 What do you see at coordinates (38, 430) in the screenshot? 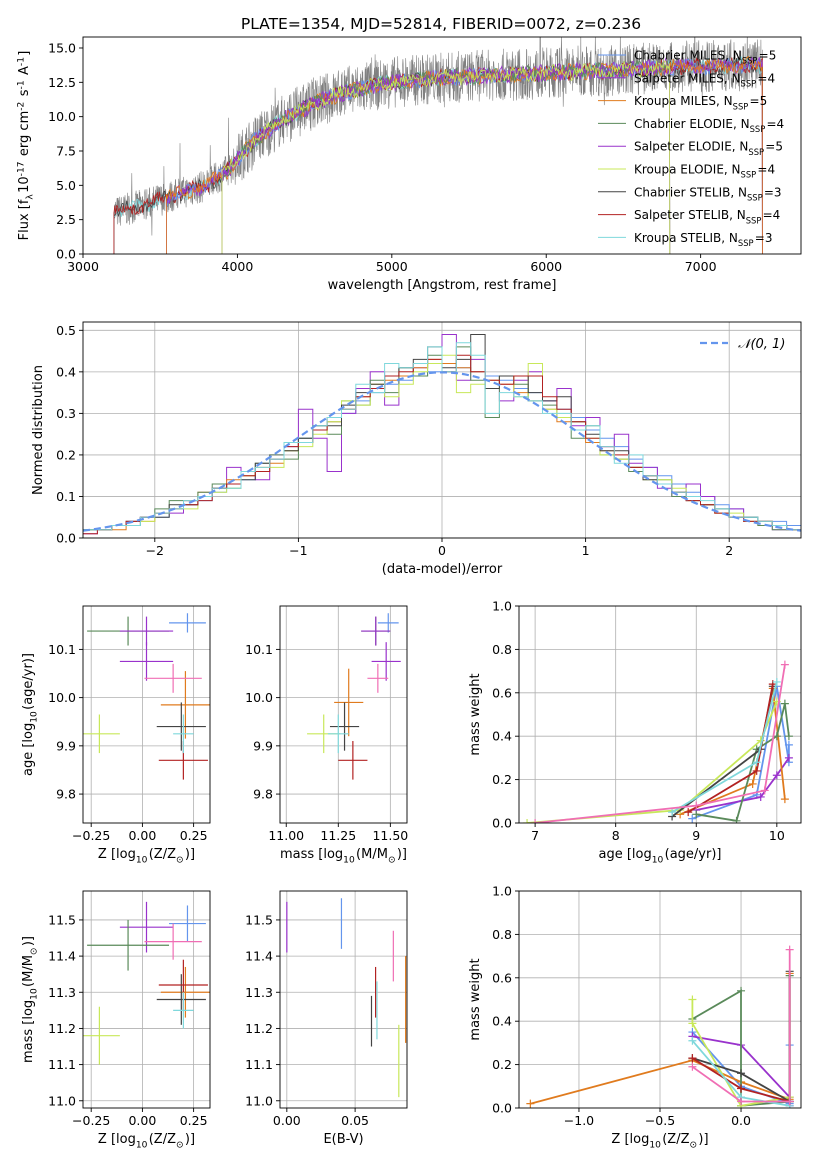
I see `y-axis-label: Normed distribution` at bounding box center [38, 430].